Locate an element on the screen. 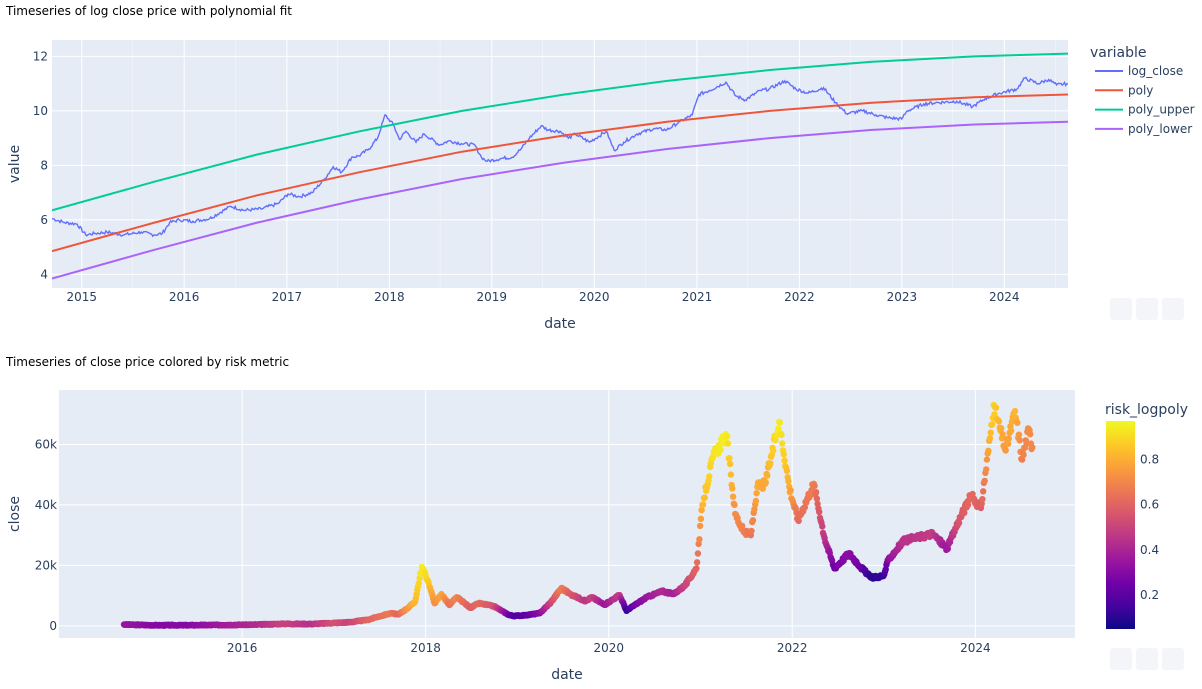 The image size is (1202, 689). legend-label-poly_lower: poly_lower is located at coordinates (1160, 129).